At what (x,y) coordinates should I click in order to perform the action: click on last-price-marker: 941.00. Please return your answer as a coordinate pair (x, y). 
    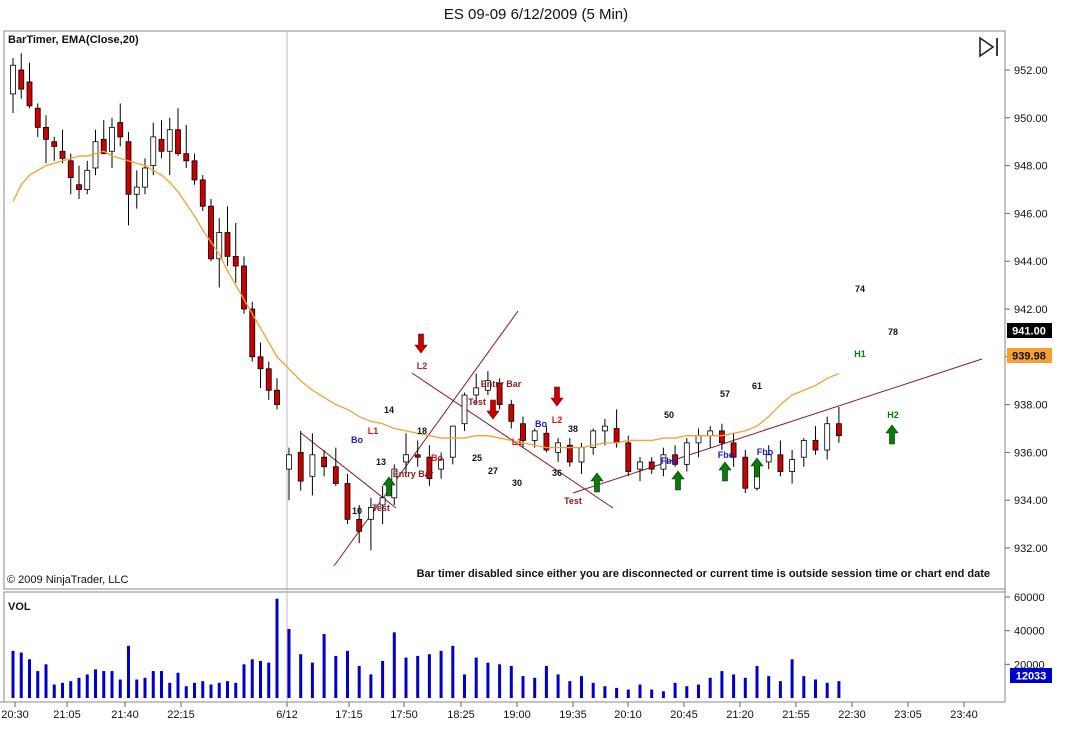
    Looking at the image, I should click on (1029, 330).